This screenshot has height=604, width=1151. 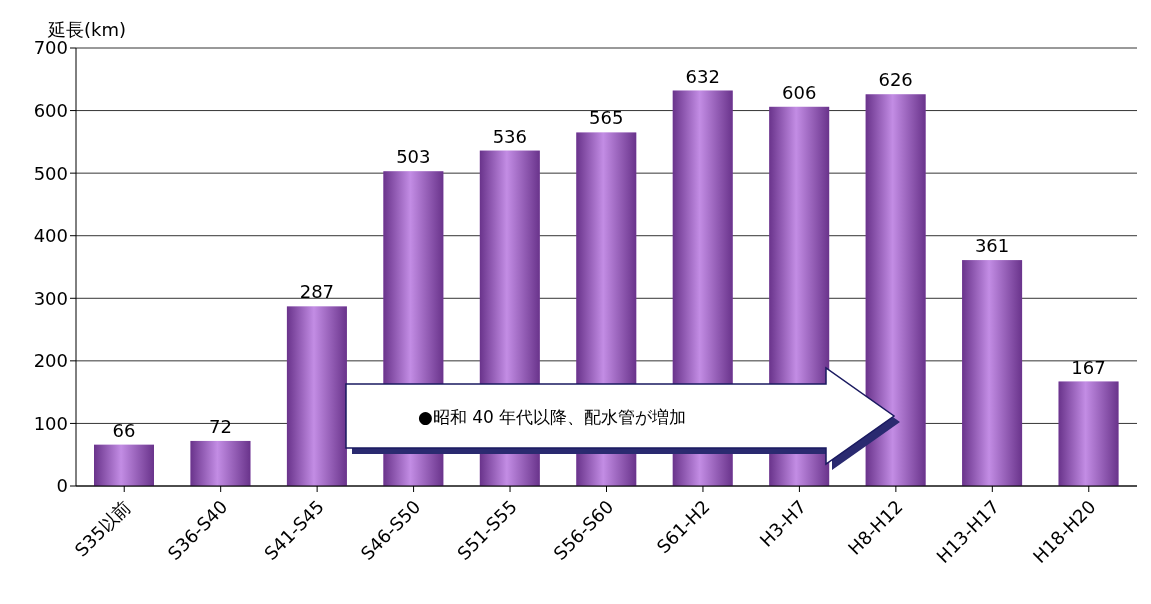 What do you see at coordinates (1088, 367) in the screenshot?
I see `data-label: 167` at bounding box center [1088, 367].